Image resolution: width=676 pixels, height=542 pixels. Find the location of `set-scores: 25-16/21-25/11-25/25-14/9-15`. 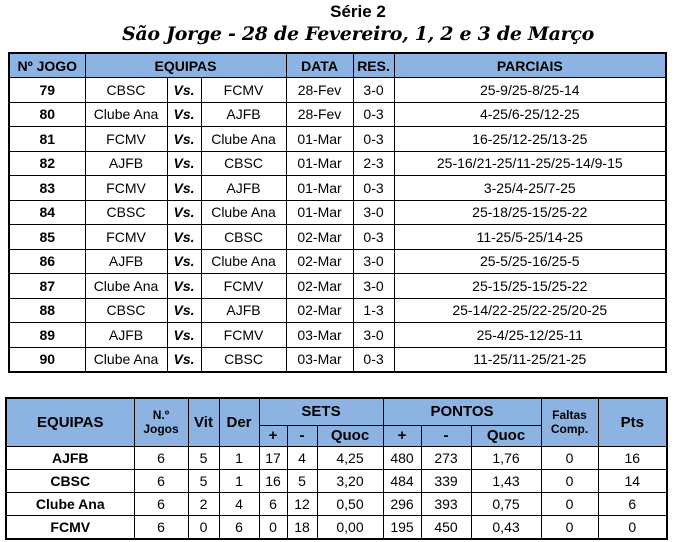

set-scores: 25-16/21-25/11-25/25-14/9-15 is located at coordinates (530, 163).